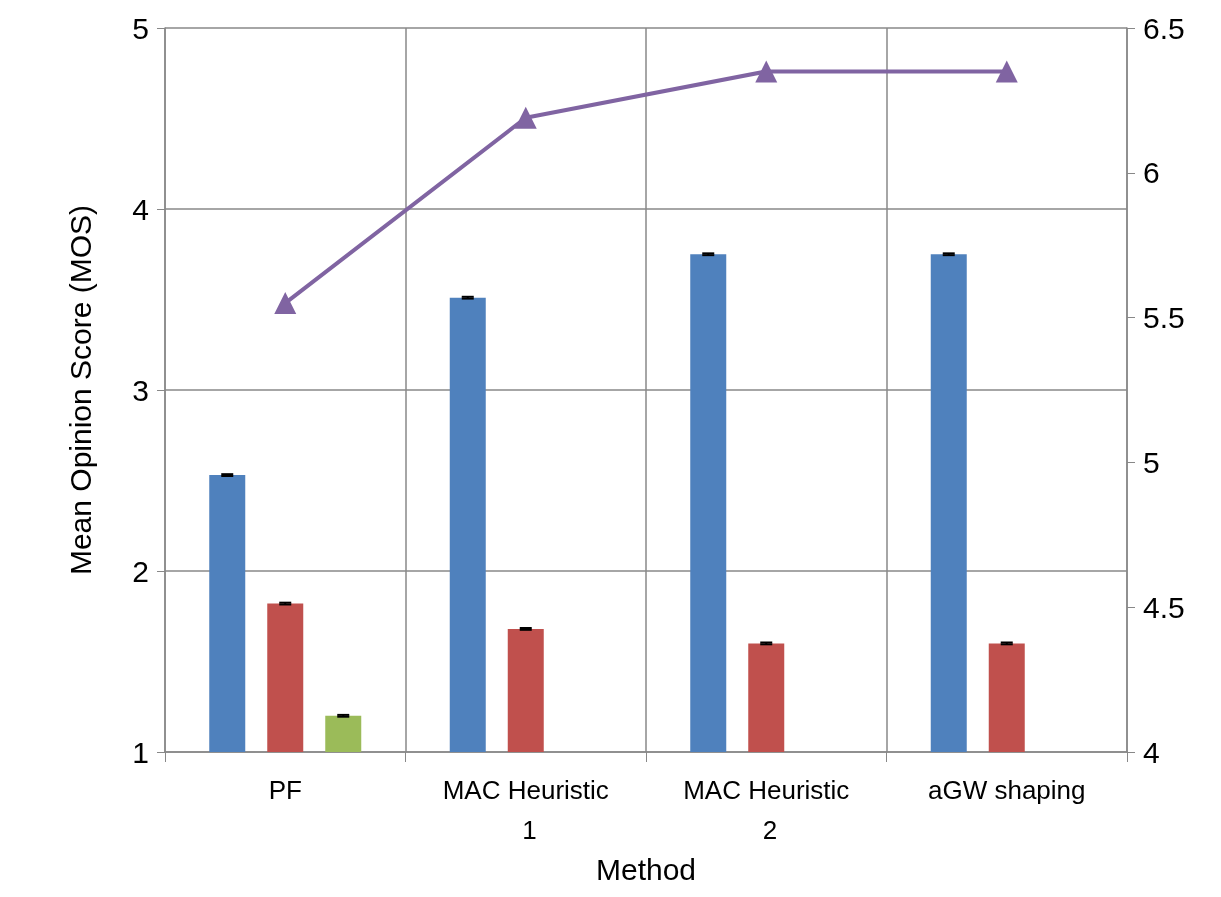 The image size is (1221, 897). What do you see at coordinates (1006, 790) in the screenshot?
I see `x-tick-label: aGW shaping` at bounding box center [1006, 790].